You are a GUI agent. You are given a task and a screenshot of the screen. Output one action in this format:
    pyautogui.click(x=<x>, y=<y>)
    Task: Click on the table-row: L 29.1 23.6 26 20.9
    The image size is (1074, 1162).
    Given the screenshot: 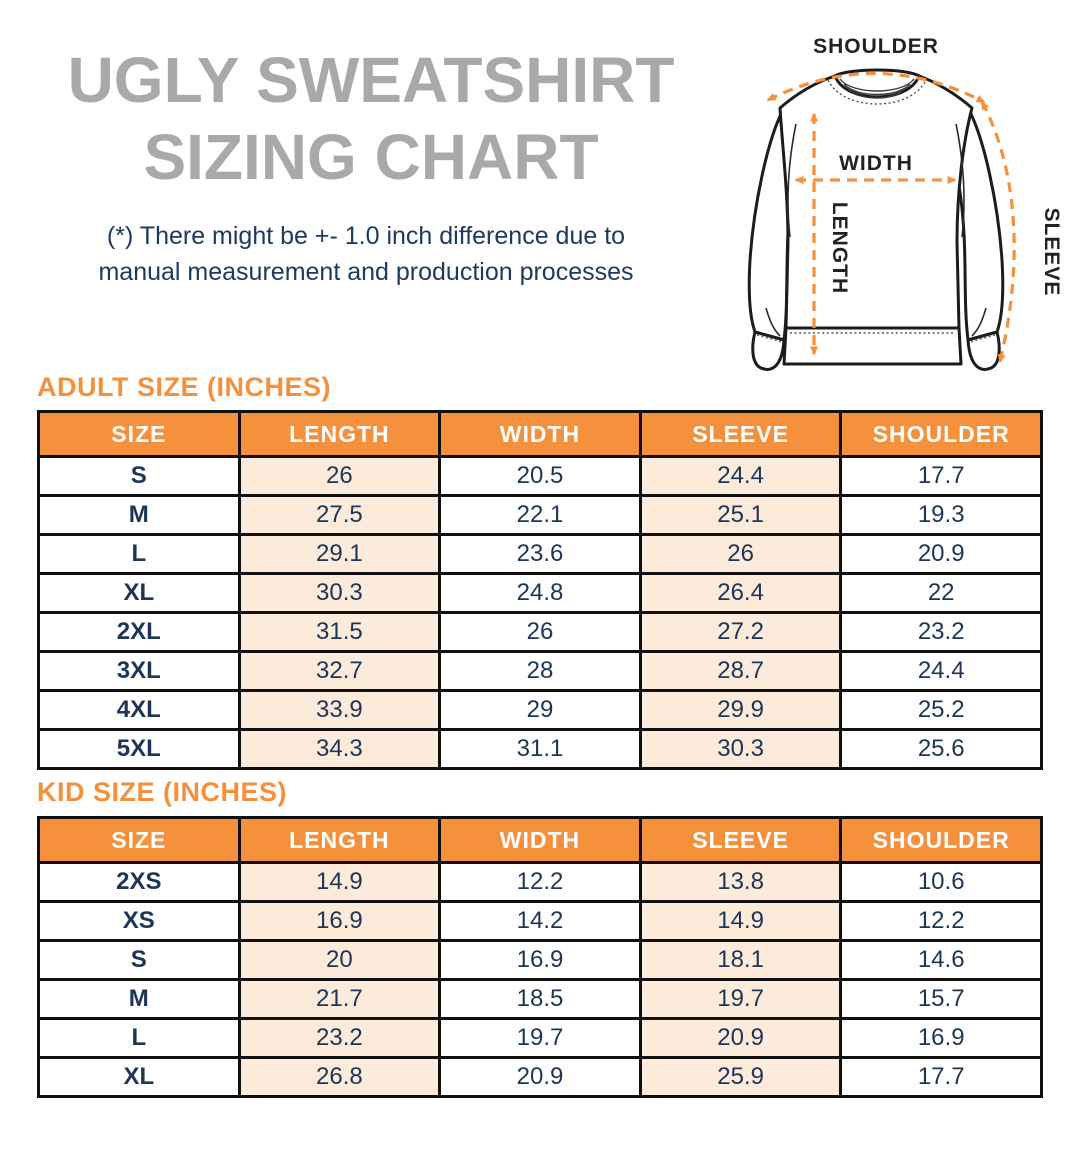 What is the action you would take?
    pyautogui.click(x=540, y=554)
    